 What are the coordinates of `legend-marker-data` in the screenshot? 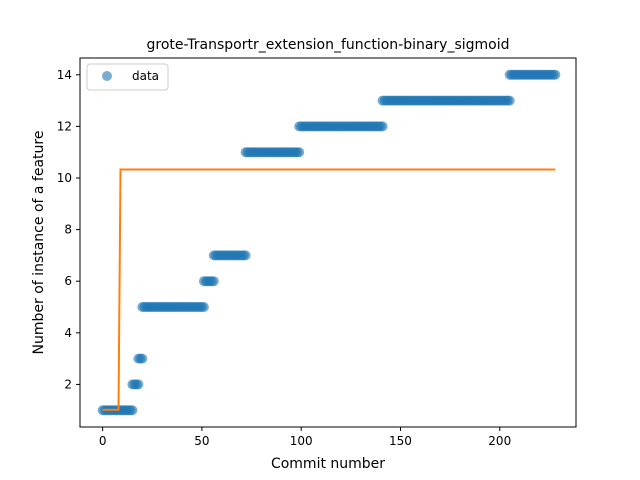 It's located at (107, 76).